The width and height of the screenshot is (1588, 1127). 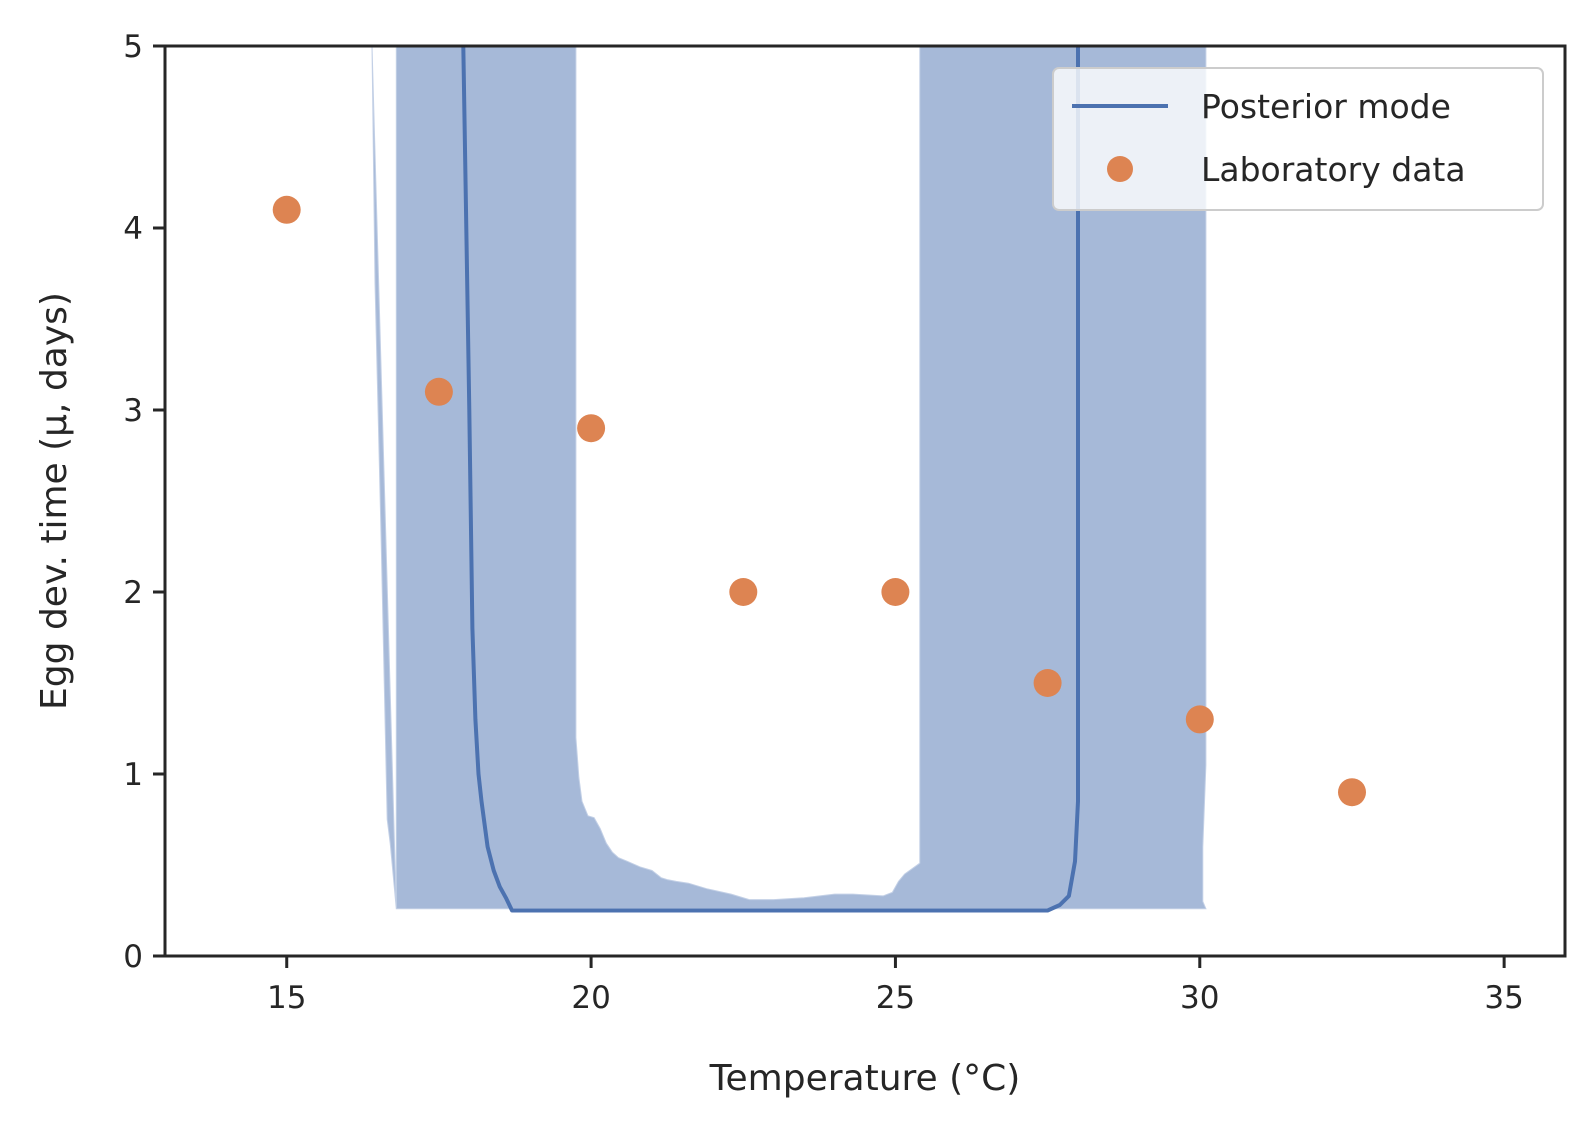 What do you see at coordinates (133, 47) in the screenshot?
I see `y-tick-label: 5` at bounding box center [133, 47].